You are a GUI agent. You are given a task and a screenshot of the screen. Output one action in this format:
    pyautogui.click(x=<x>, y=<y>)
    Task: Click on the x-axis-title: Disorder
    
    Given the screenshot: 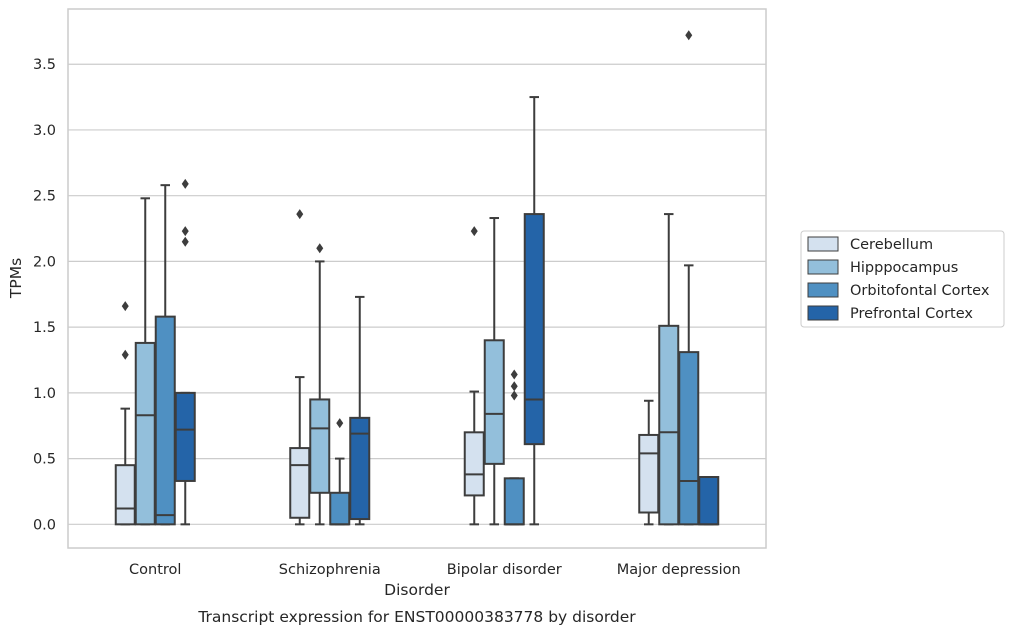 What is the action you would take?
    pyautogui.click(x=417, y=590)
    